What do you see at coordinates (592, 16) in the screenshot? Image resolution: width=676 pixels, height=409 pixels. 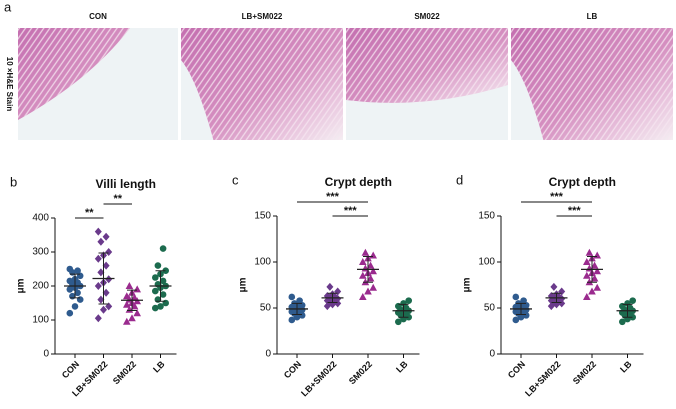 I see `image-title: LB` at bounding box center [592, 16].